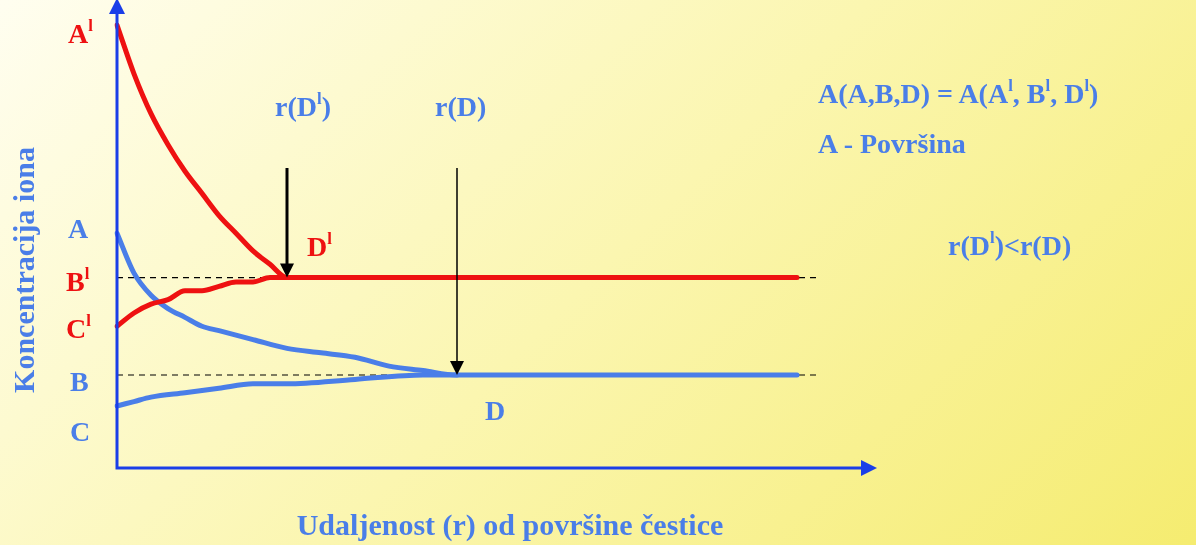 This screenshot has width=1196, height=545. Describe the element at coordinates (319, 245) in the screenshot. I see `annotation: D$^{l}$` at that location.